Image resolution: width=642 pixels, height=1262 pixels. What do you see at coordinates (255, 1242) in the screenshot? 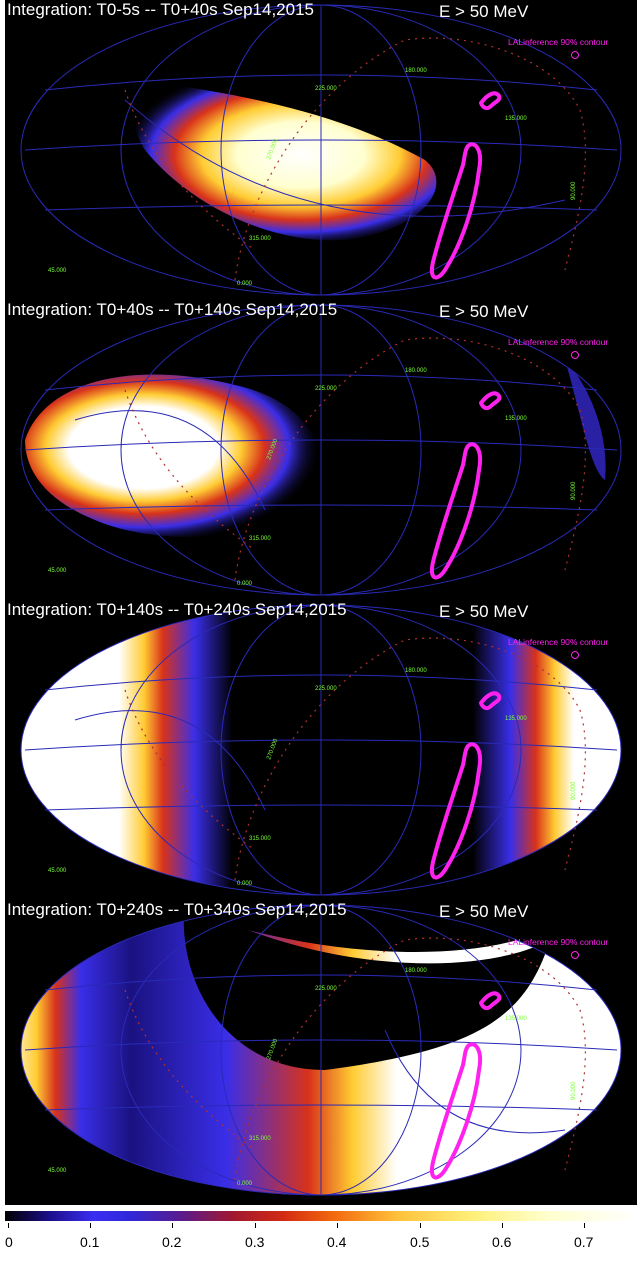
I see `colorbar-label-0.3: 0.3` at bounding box center [255, 1242].